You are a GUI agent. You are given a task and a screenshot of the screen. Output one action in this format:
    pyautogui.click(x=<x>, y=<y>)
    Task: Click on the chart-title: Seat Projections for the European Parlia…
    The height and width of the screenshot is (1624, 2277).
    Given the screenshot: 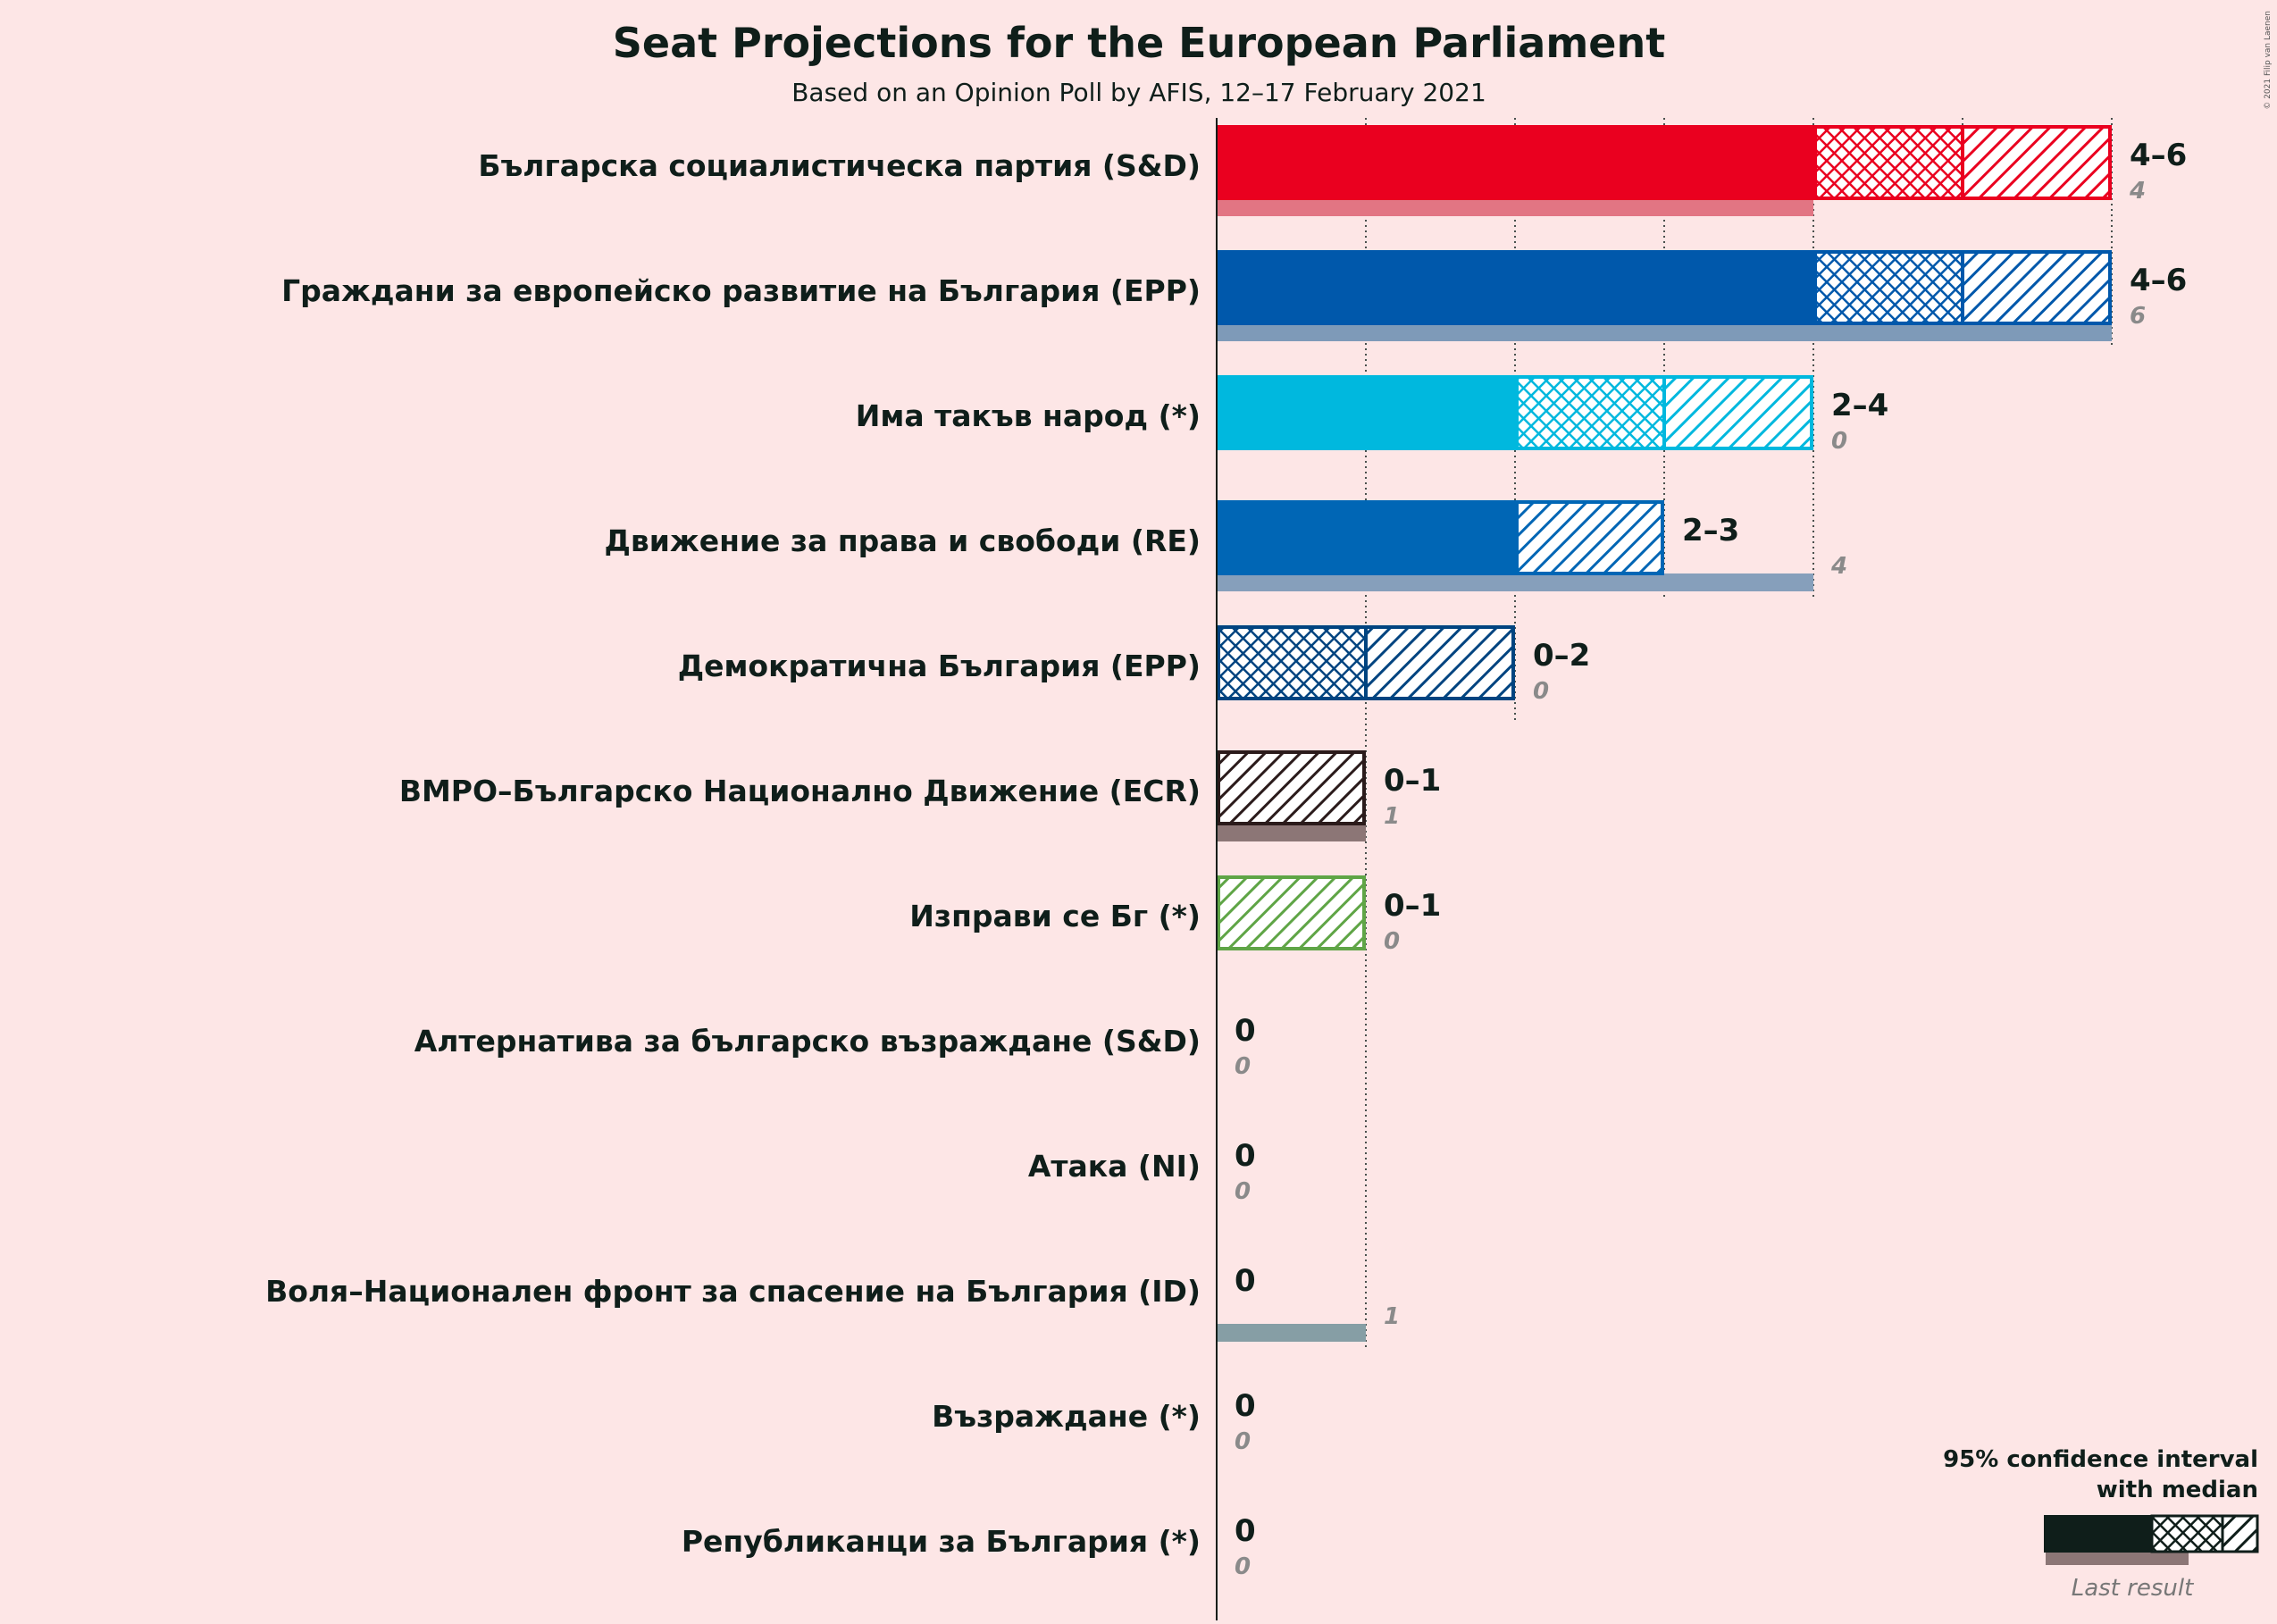 What is the action you would take?
    pyautogui.click(x=1139, y=43)
    